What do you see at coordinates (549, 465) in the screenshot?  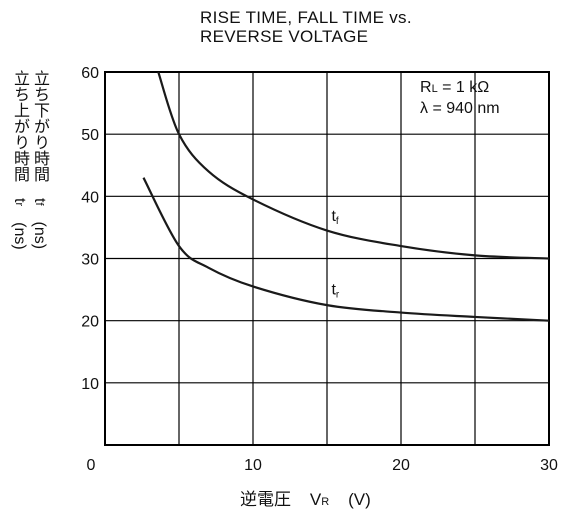 I see `x-tick-label: 30` at bounding box center [549, 465].